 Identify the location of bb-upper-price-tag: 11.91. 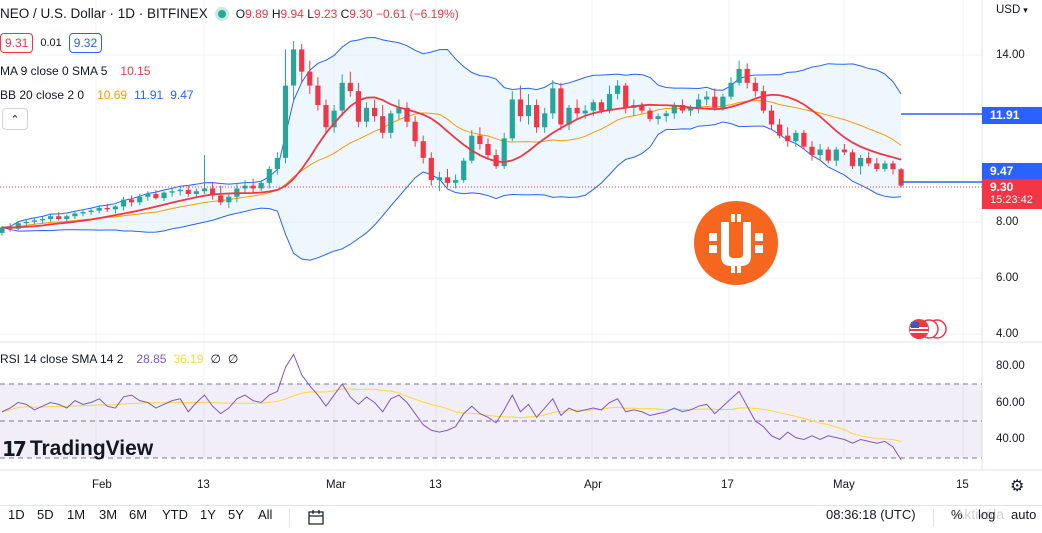
(1012, 115).